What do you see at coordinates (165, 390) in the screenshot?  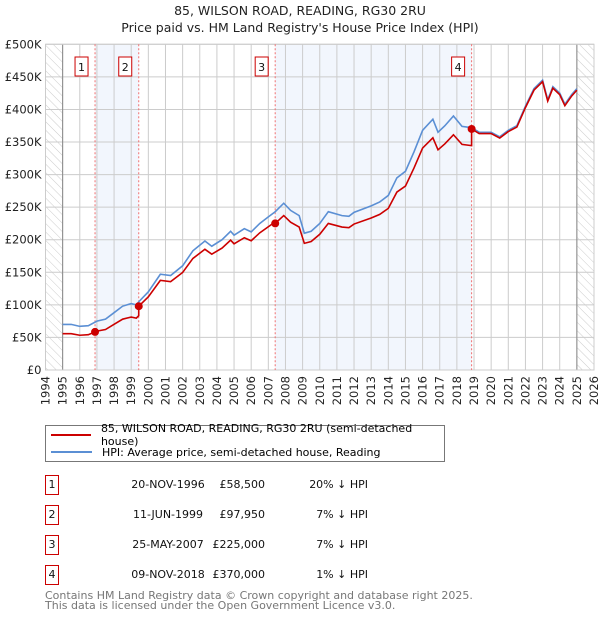 I see `x-tick-label: 2001` at bounding box center [165, 390].